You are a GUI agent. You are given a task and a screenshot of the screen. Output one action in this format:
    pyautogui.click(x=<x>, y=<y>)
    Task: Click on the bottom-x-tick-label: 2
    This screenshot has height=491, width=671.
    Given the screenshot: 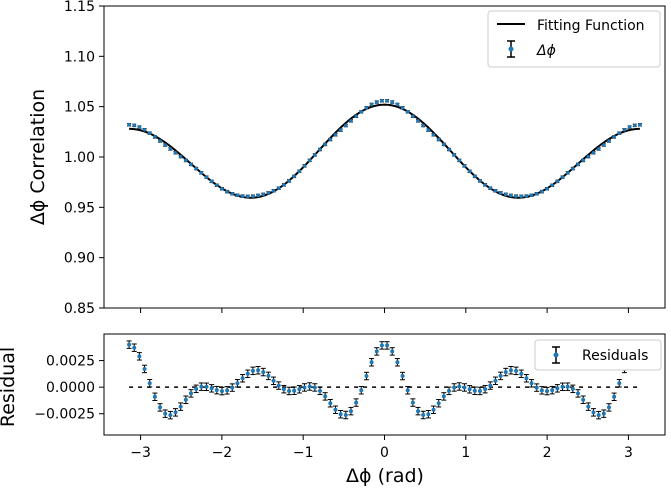 What is the action you would take?
    pyautogui.click(x=547, y=453)
    